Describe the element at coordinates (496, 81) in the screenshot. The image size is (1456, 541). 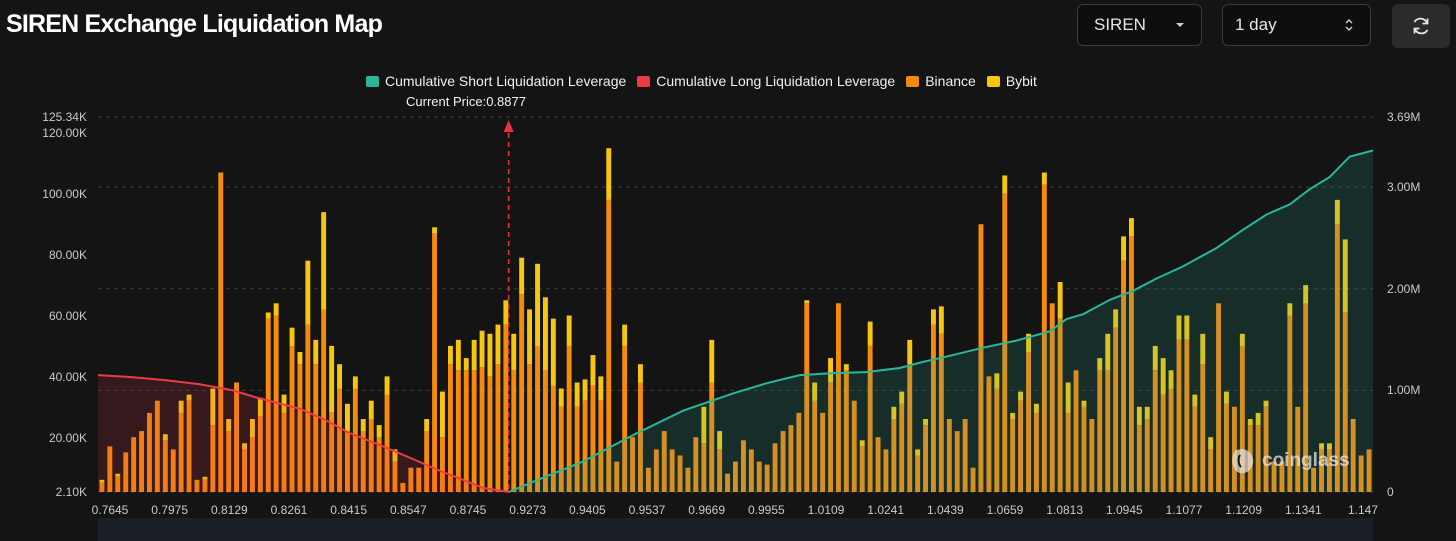
I see `legend-item-short: Cumulative Short Liquidation Leverage` at that location.